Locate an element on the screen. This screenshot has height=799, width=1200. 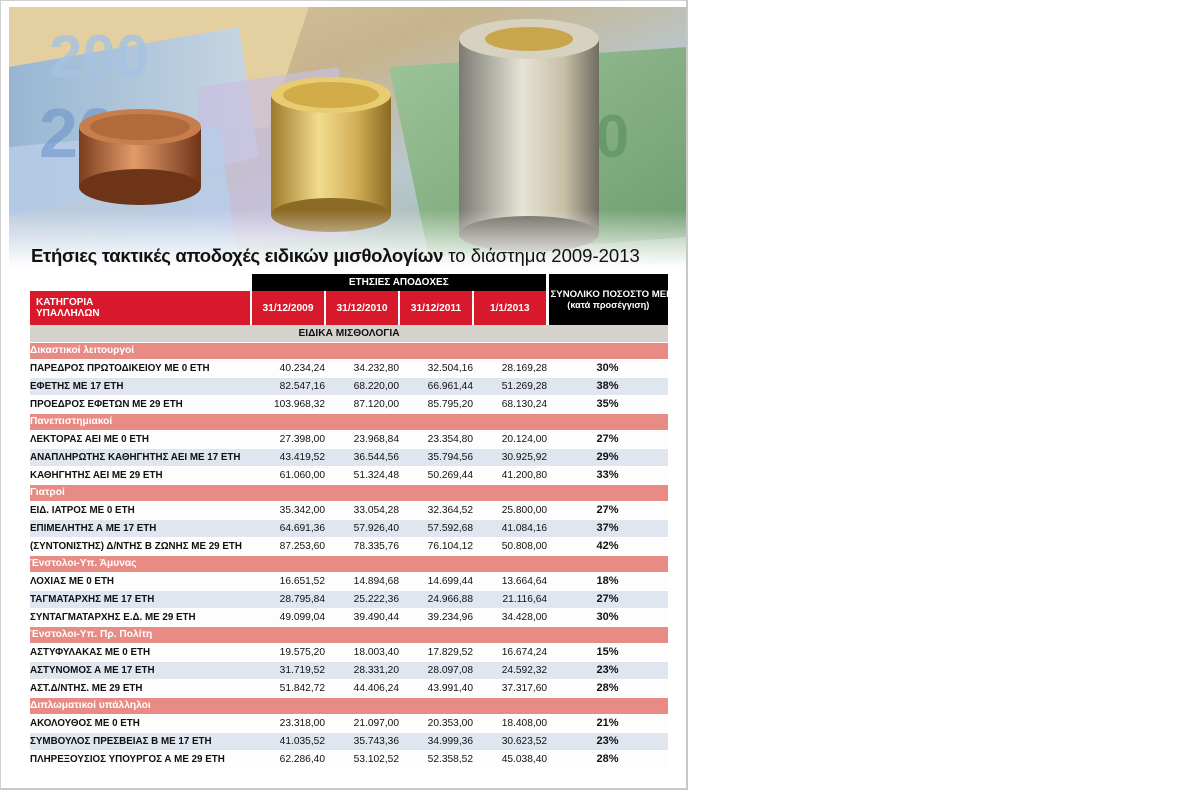
reduction-percent-cell: 37% is located at coordinates (608, 528).